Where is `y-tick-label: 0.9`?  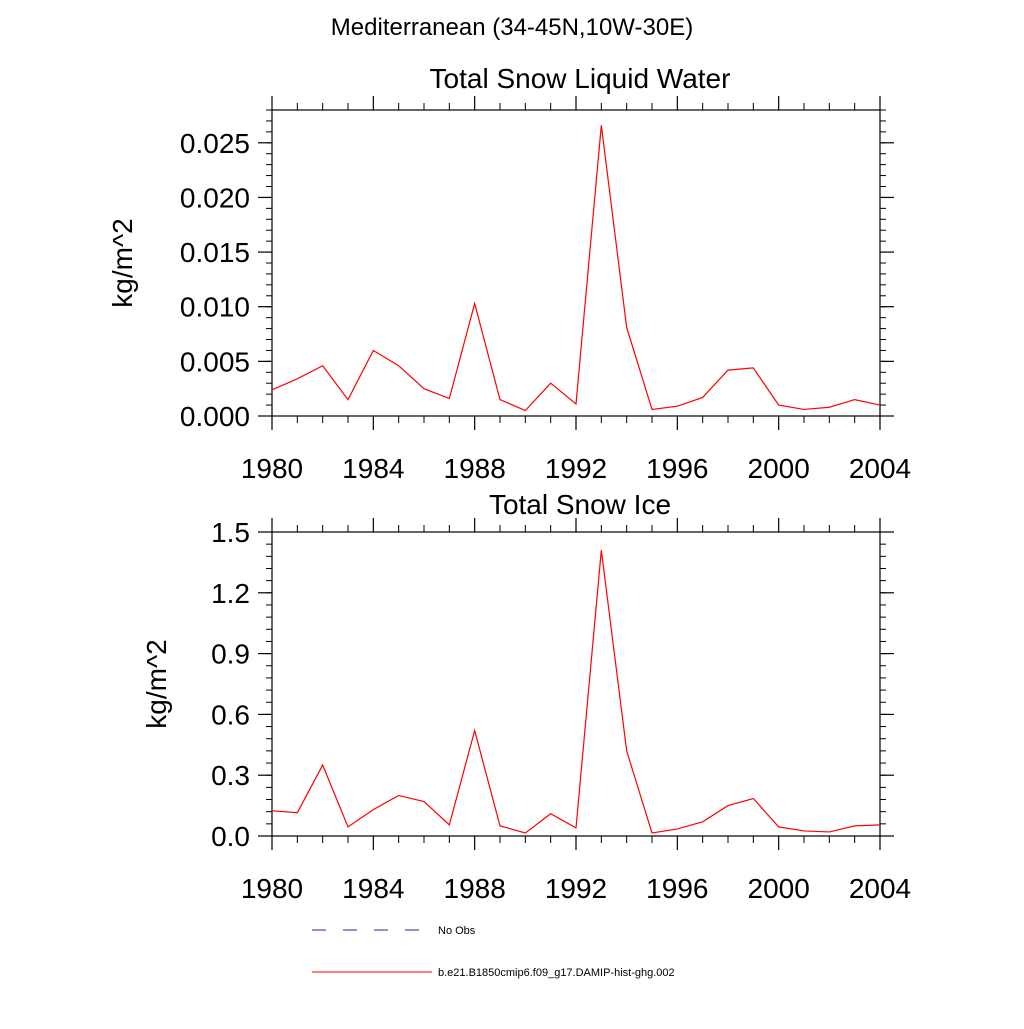
y-tick-label: 0.9 is located at coordinates (230, 654).